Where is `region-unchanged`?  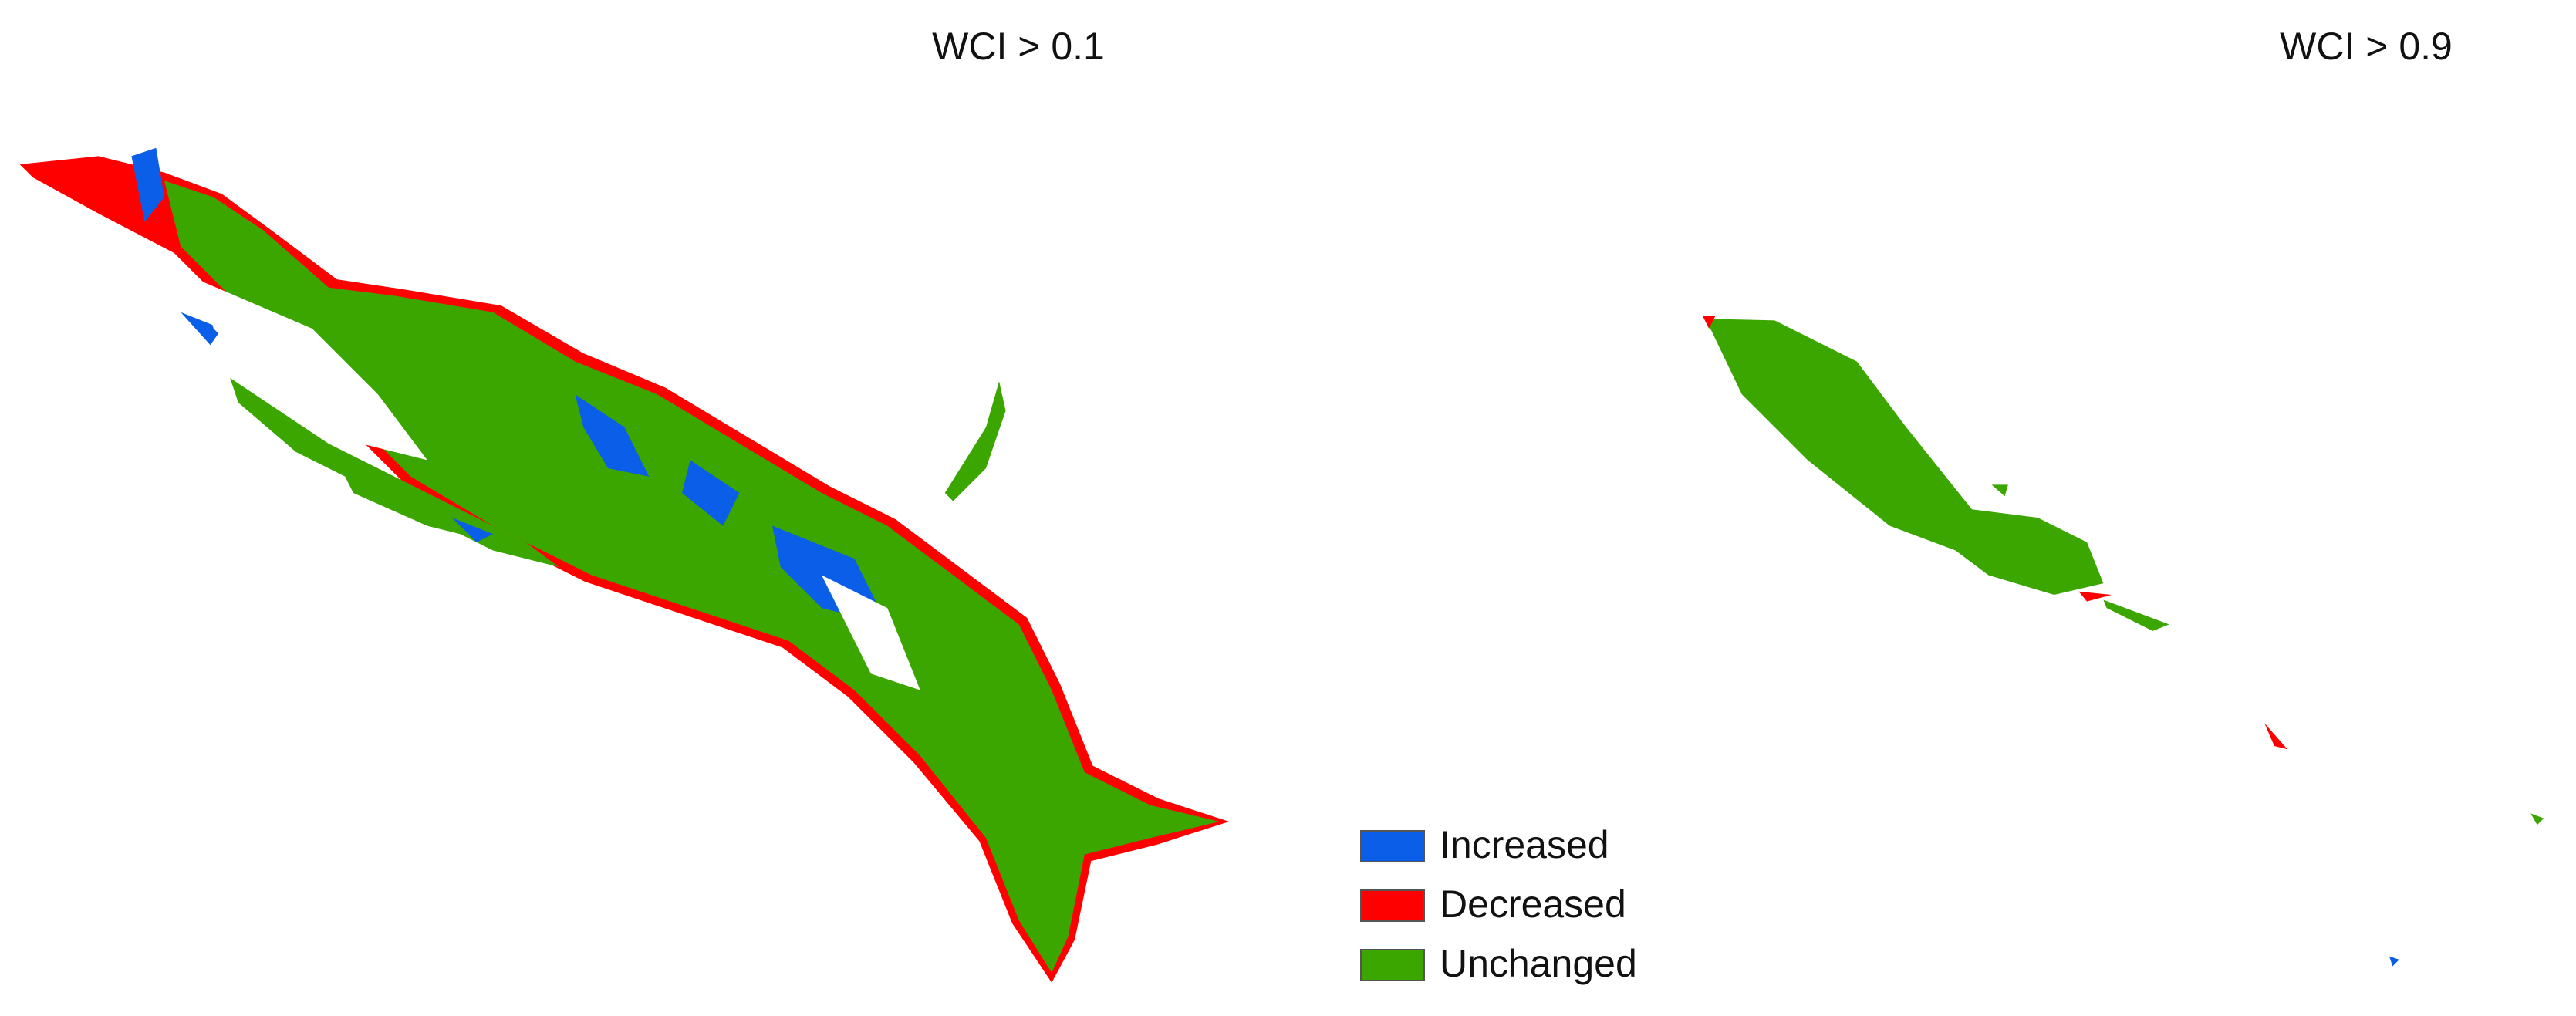 region-unchanged is located at coordinates (618, 472).